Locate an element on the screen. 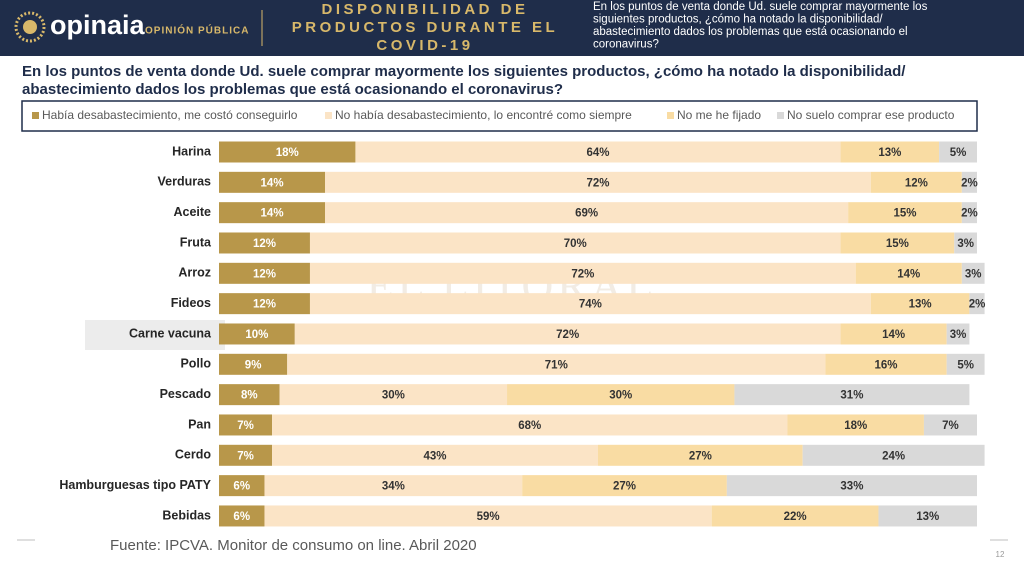  row-highlight is located at coordinates (155, 335).